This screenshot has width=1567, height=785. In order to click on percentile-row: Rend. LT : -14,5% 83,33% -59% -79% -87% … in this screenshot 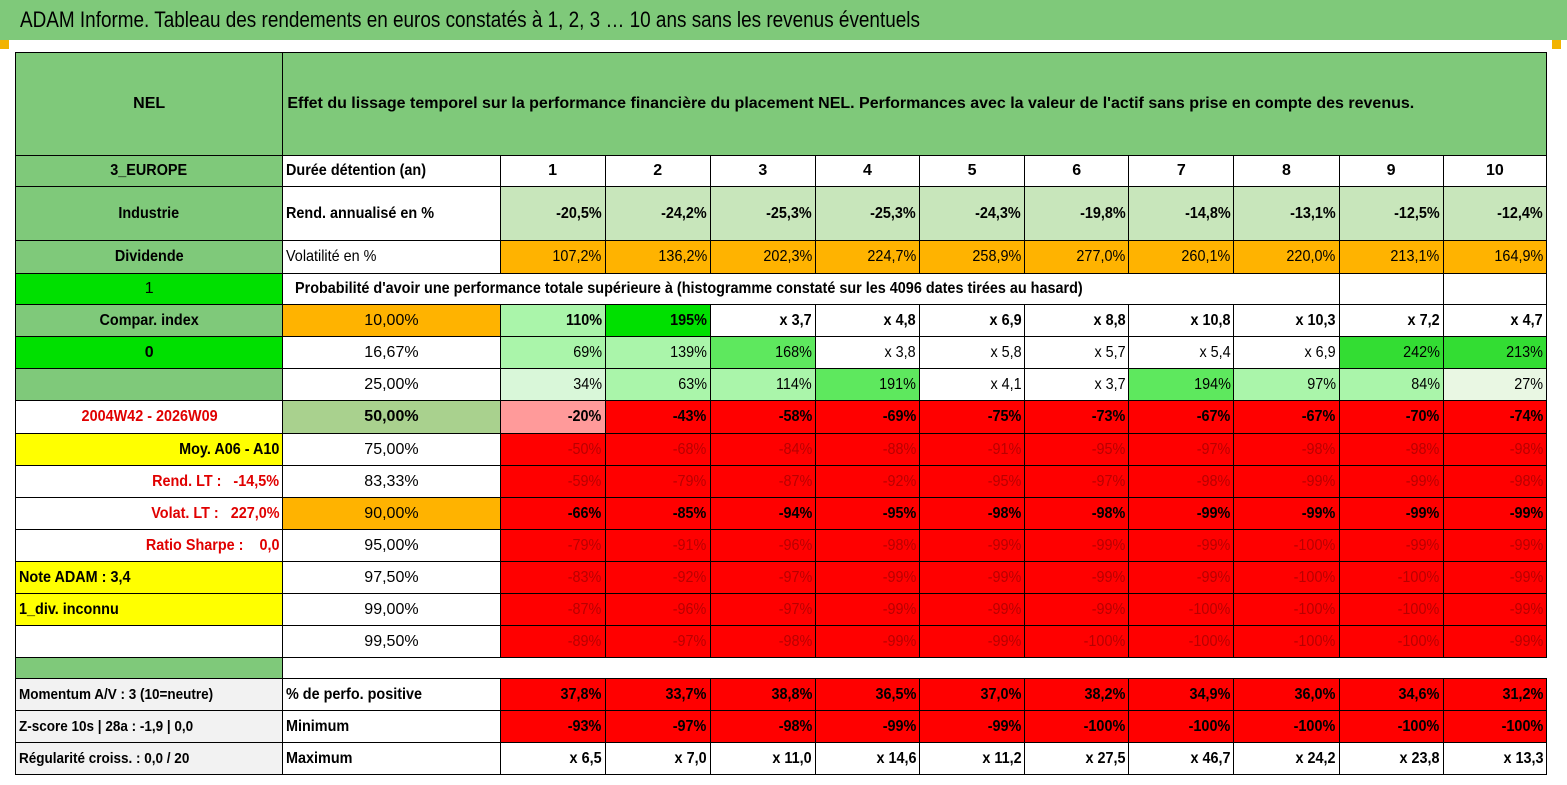, I will do `click(781, 481)`.